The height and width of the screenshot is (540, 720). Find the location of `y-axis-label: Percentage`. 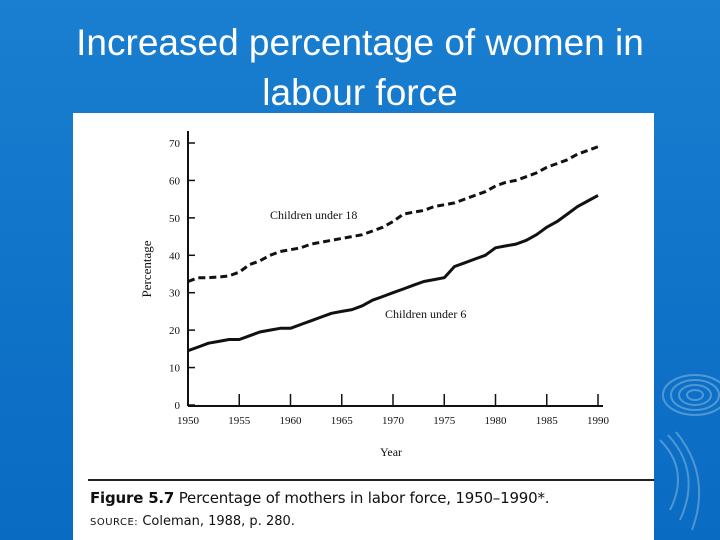

y-axis-label: Percentage is located at coordinates (146, 268).